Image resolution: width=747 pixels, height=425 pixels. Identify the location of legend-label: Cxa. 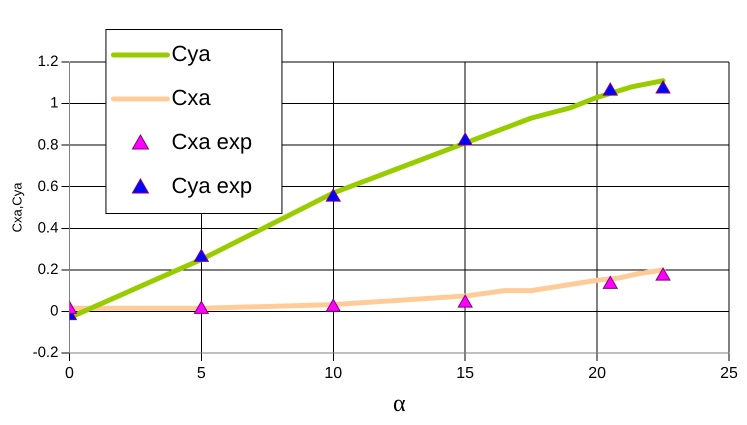
(191, 97).